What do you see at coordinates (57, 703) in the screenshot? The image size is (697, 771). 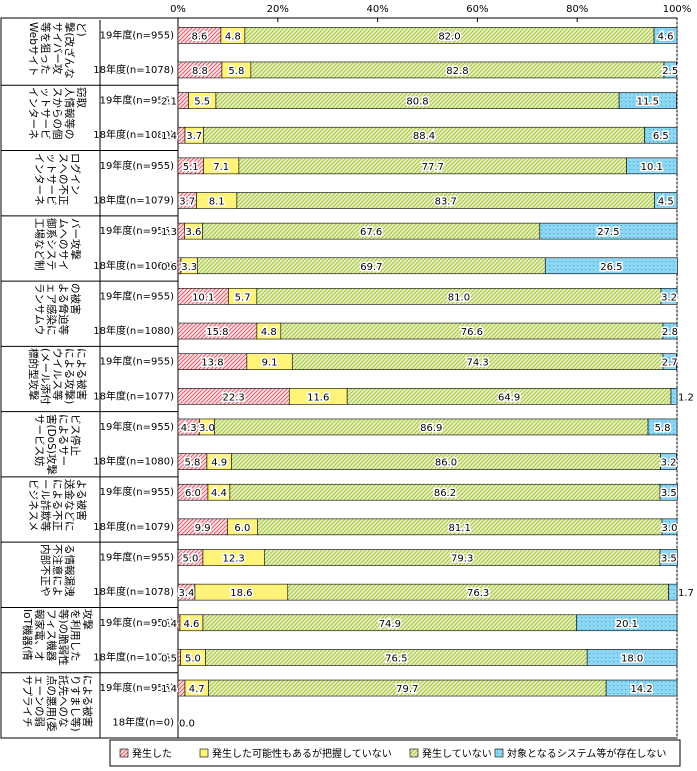 I see `group-label: サプライチェーンの弱点の悪用(委託先へのなりすまし等)による被害` at bounding box center [57, 703].